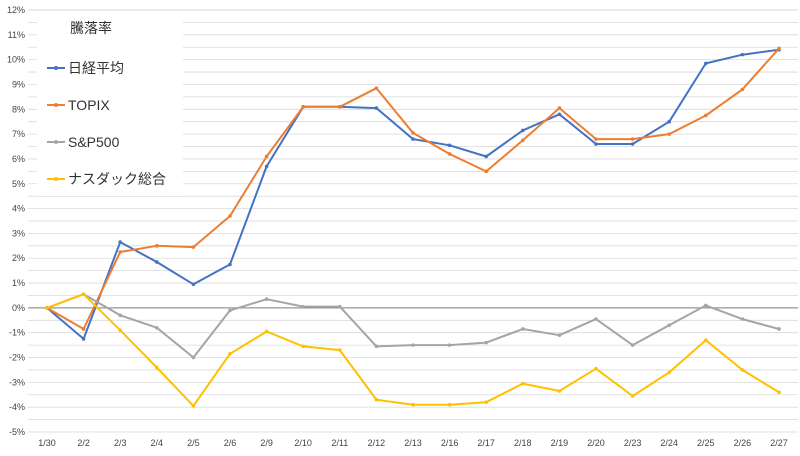 This screenshot has height=456, width=800. What do you see at coordinates (16, 10) in the screenshot?
I see `y-tick-label: 12%` at bounding box center [16, 10].